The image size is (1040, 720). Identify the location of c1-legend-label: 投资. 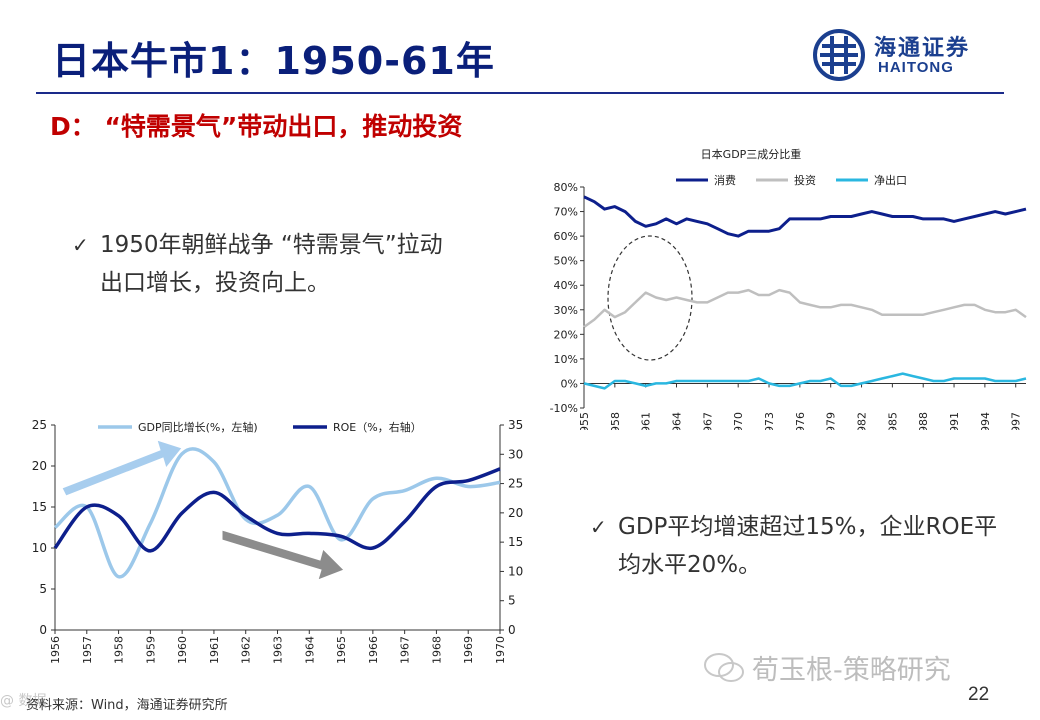
(805, 180).